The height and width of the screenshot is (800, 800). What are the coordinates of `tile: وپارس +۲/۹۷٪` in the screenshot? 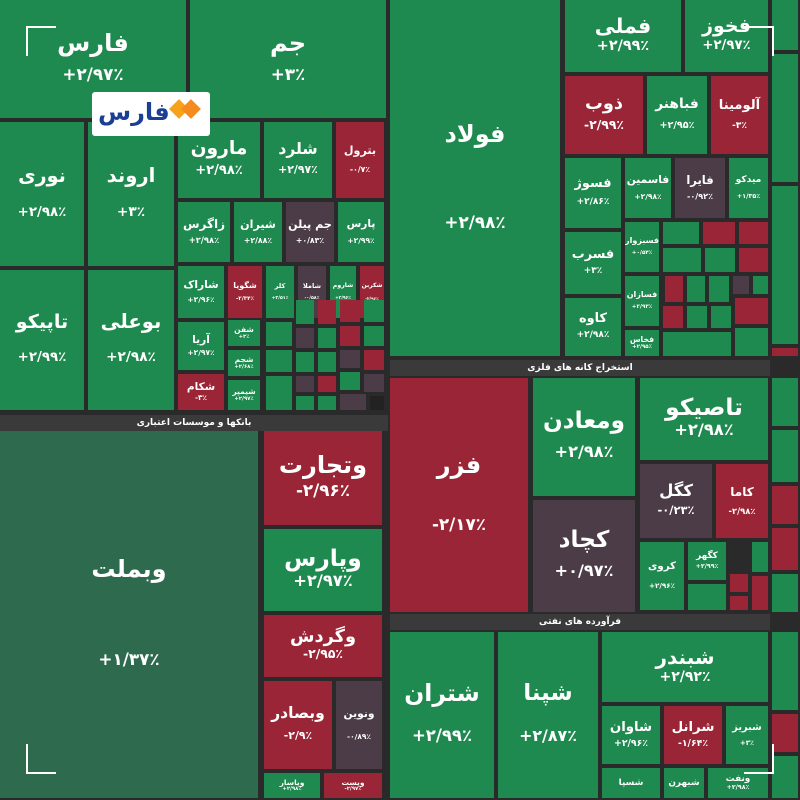 It's located at (323, 570).